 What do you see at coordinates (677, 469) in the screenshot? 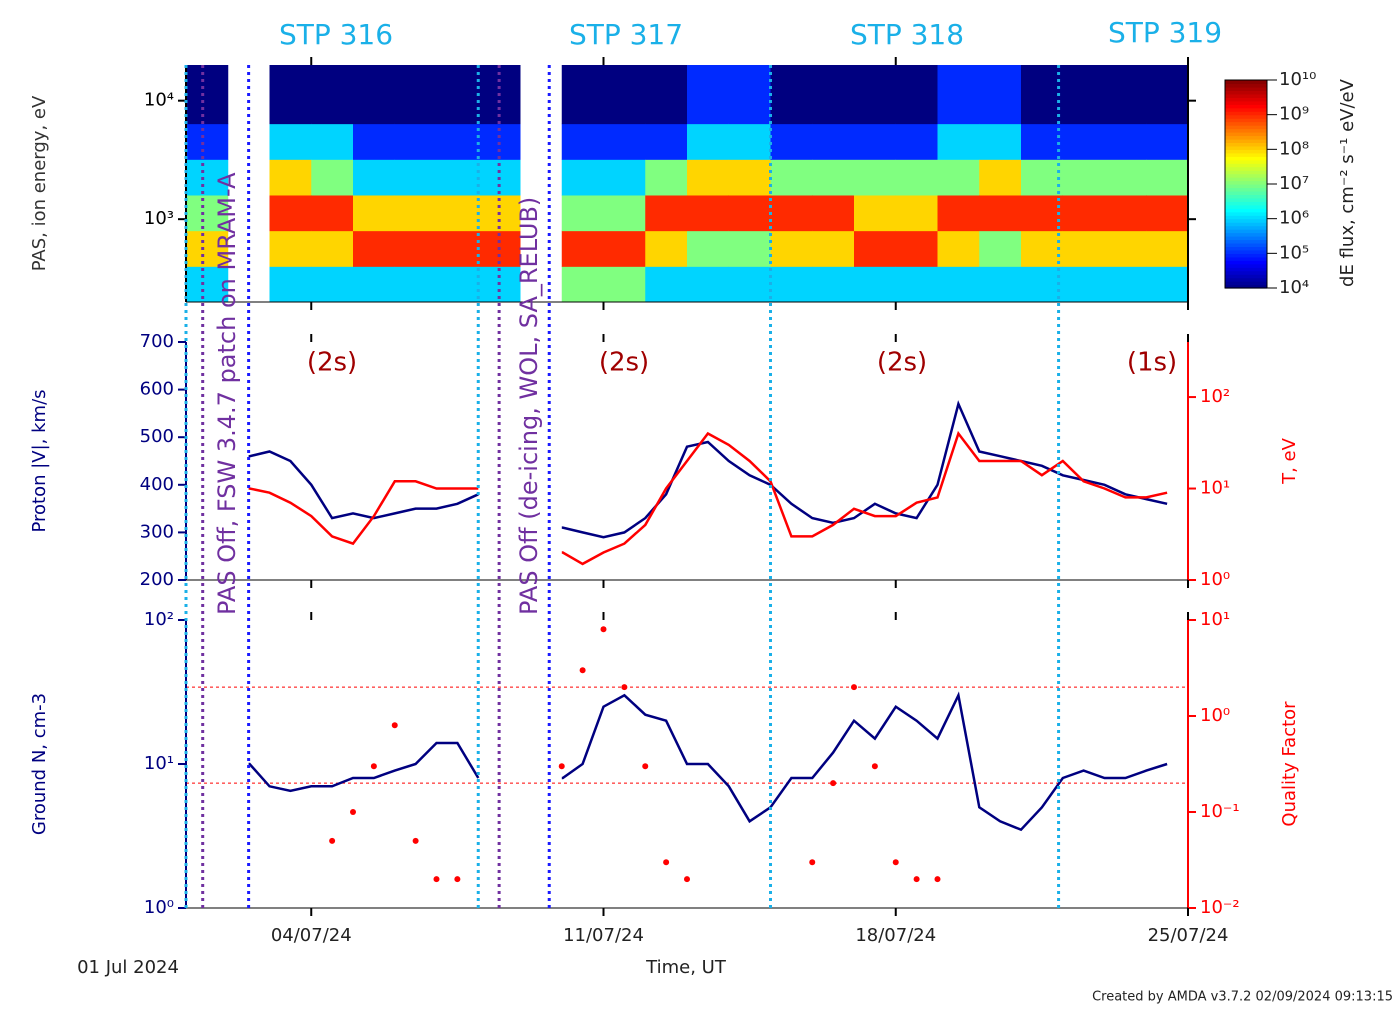
I see `series-line` at bounding box center [677, 469].